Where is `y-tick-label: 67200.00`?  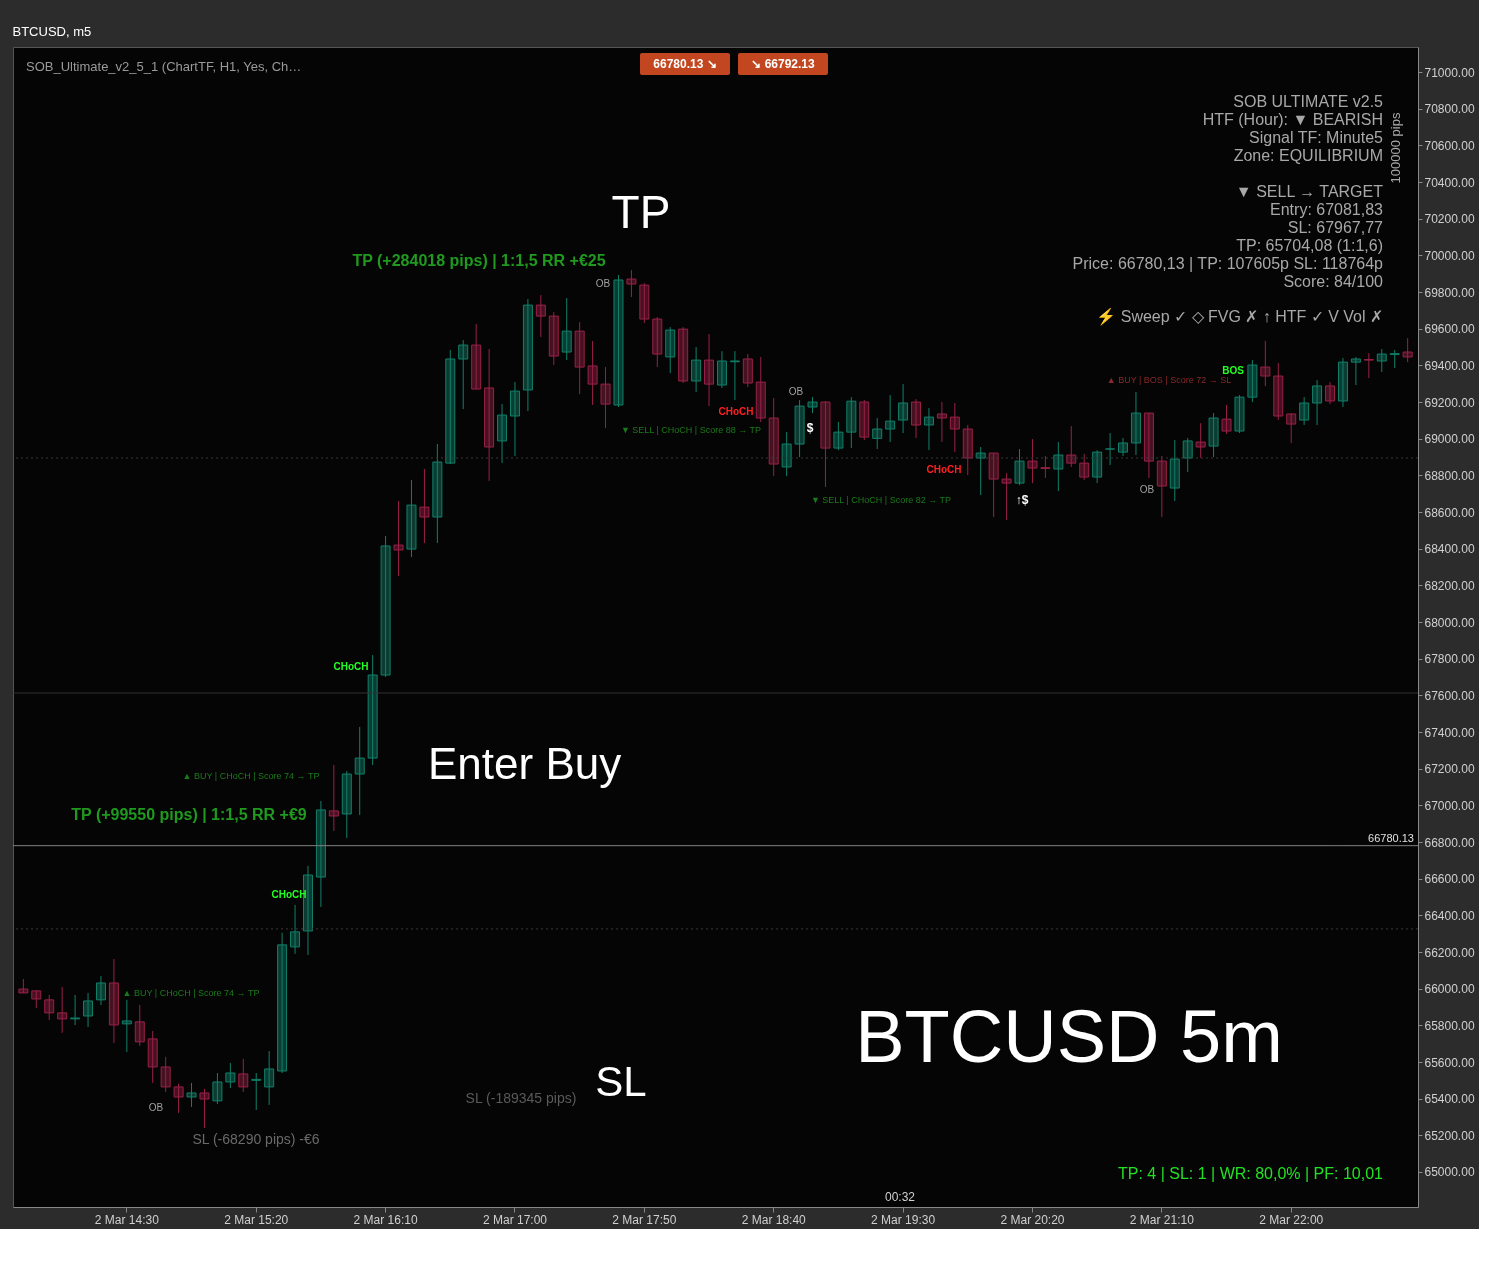 y-tick-label: 67200.00 is located at coordinates (1449, 769).